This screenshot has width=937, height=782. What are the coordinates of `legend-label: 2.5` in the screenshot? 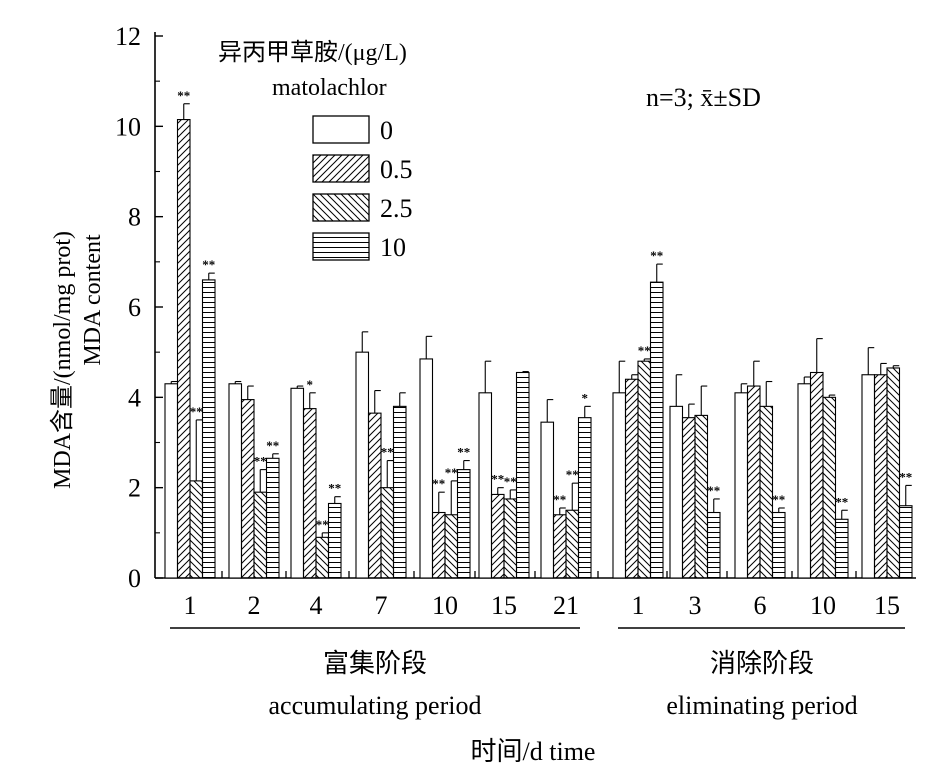 It's located at (396, 208).